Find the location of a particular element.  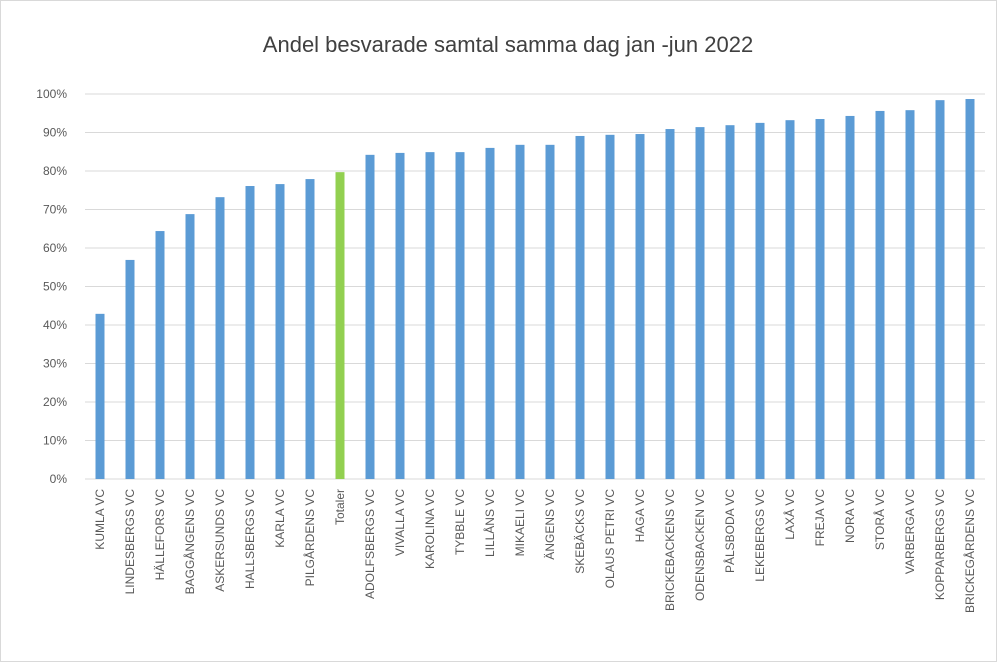

x-tick-label: TYBBLE VC is located at coordinates (460, 522).